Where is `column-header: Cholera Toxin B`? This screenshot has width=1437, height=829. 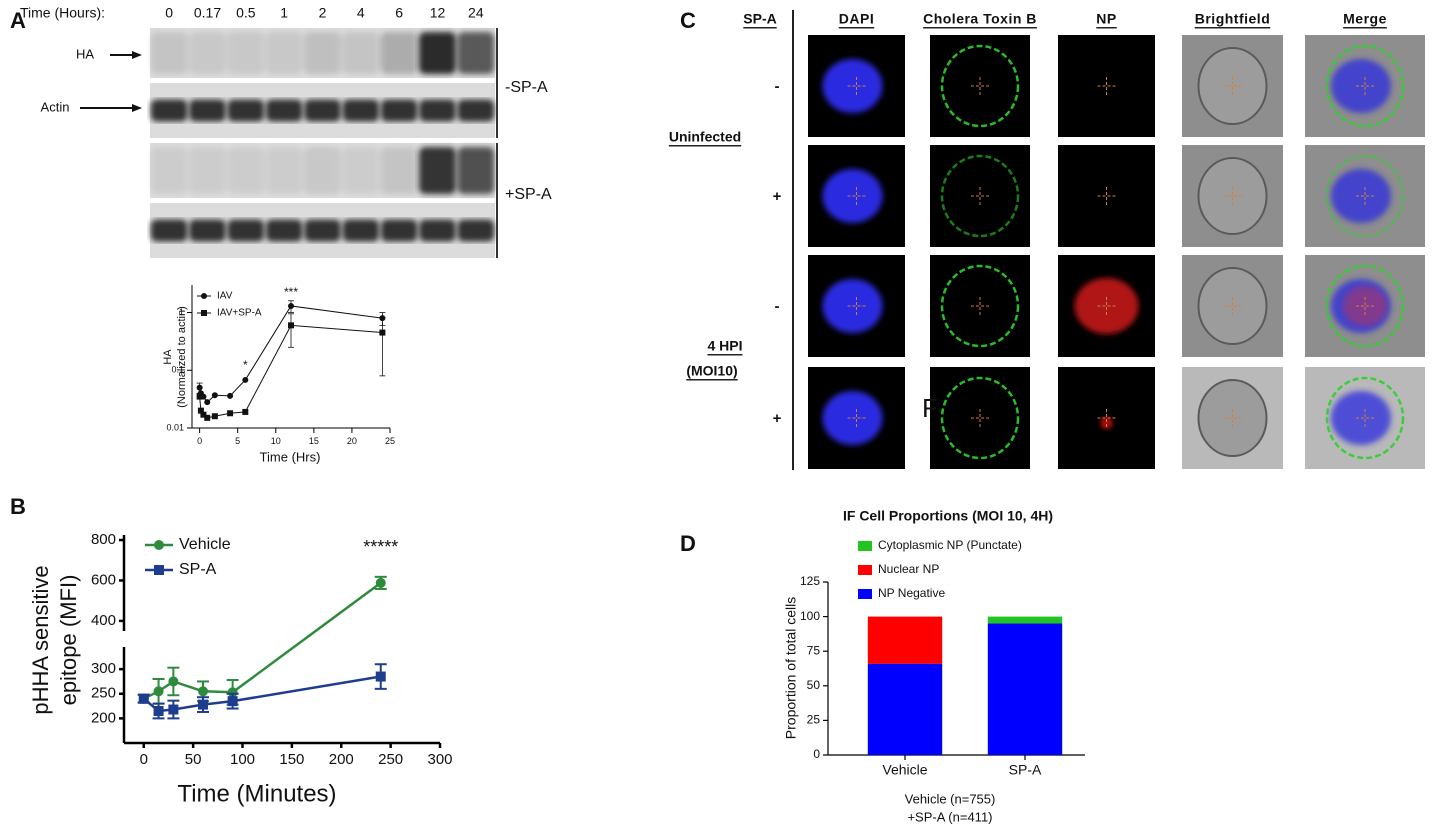 column-header: Cholera Toxin B is located at coordinates (980, 19).